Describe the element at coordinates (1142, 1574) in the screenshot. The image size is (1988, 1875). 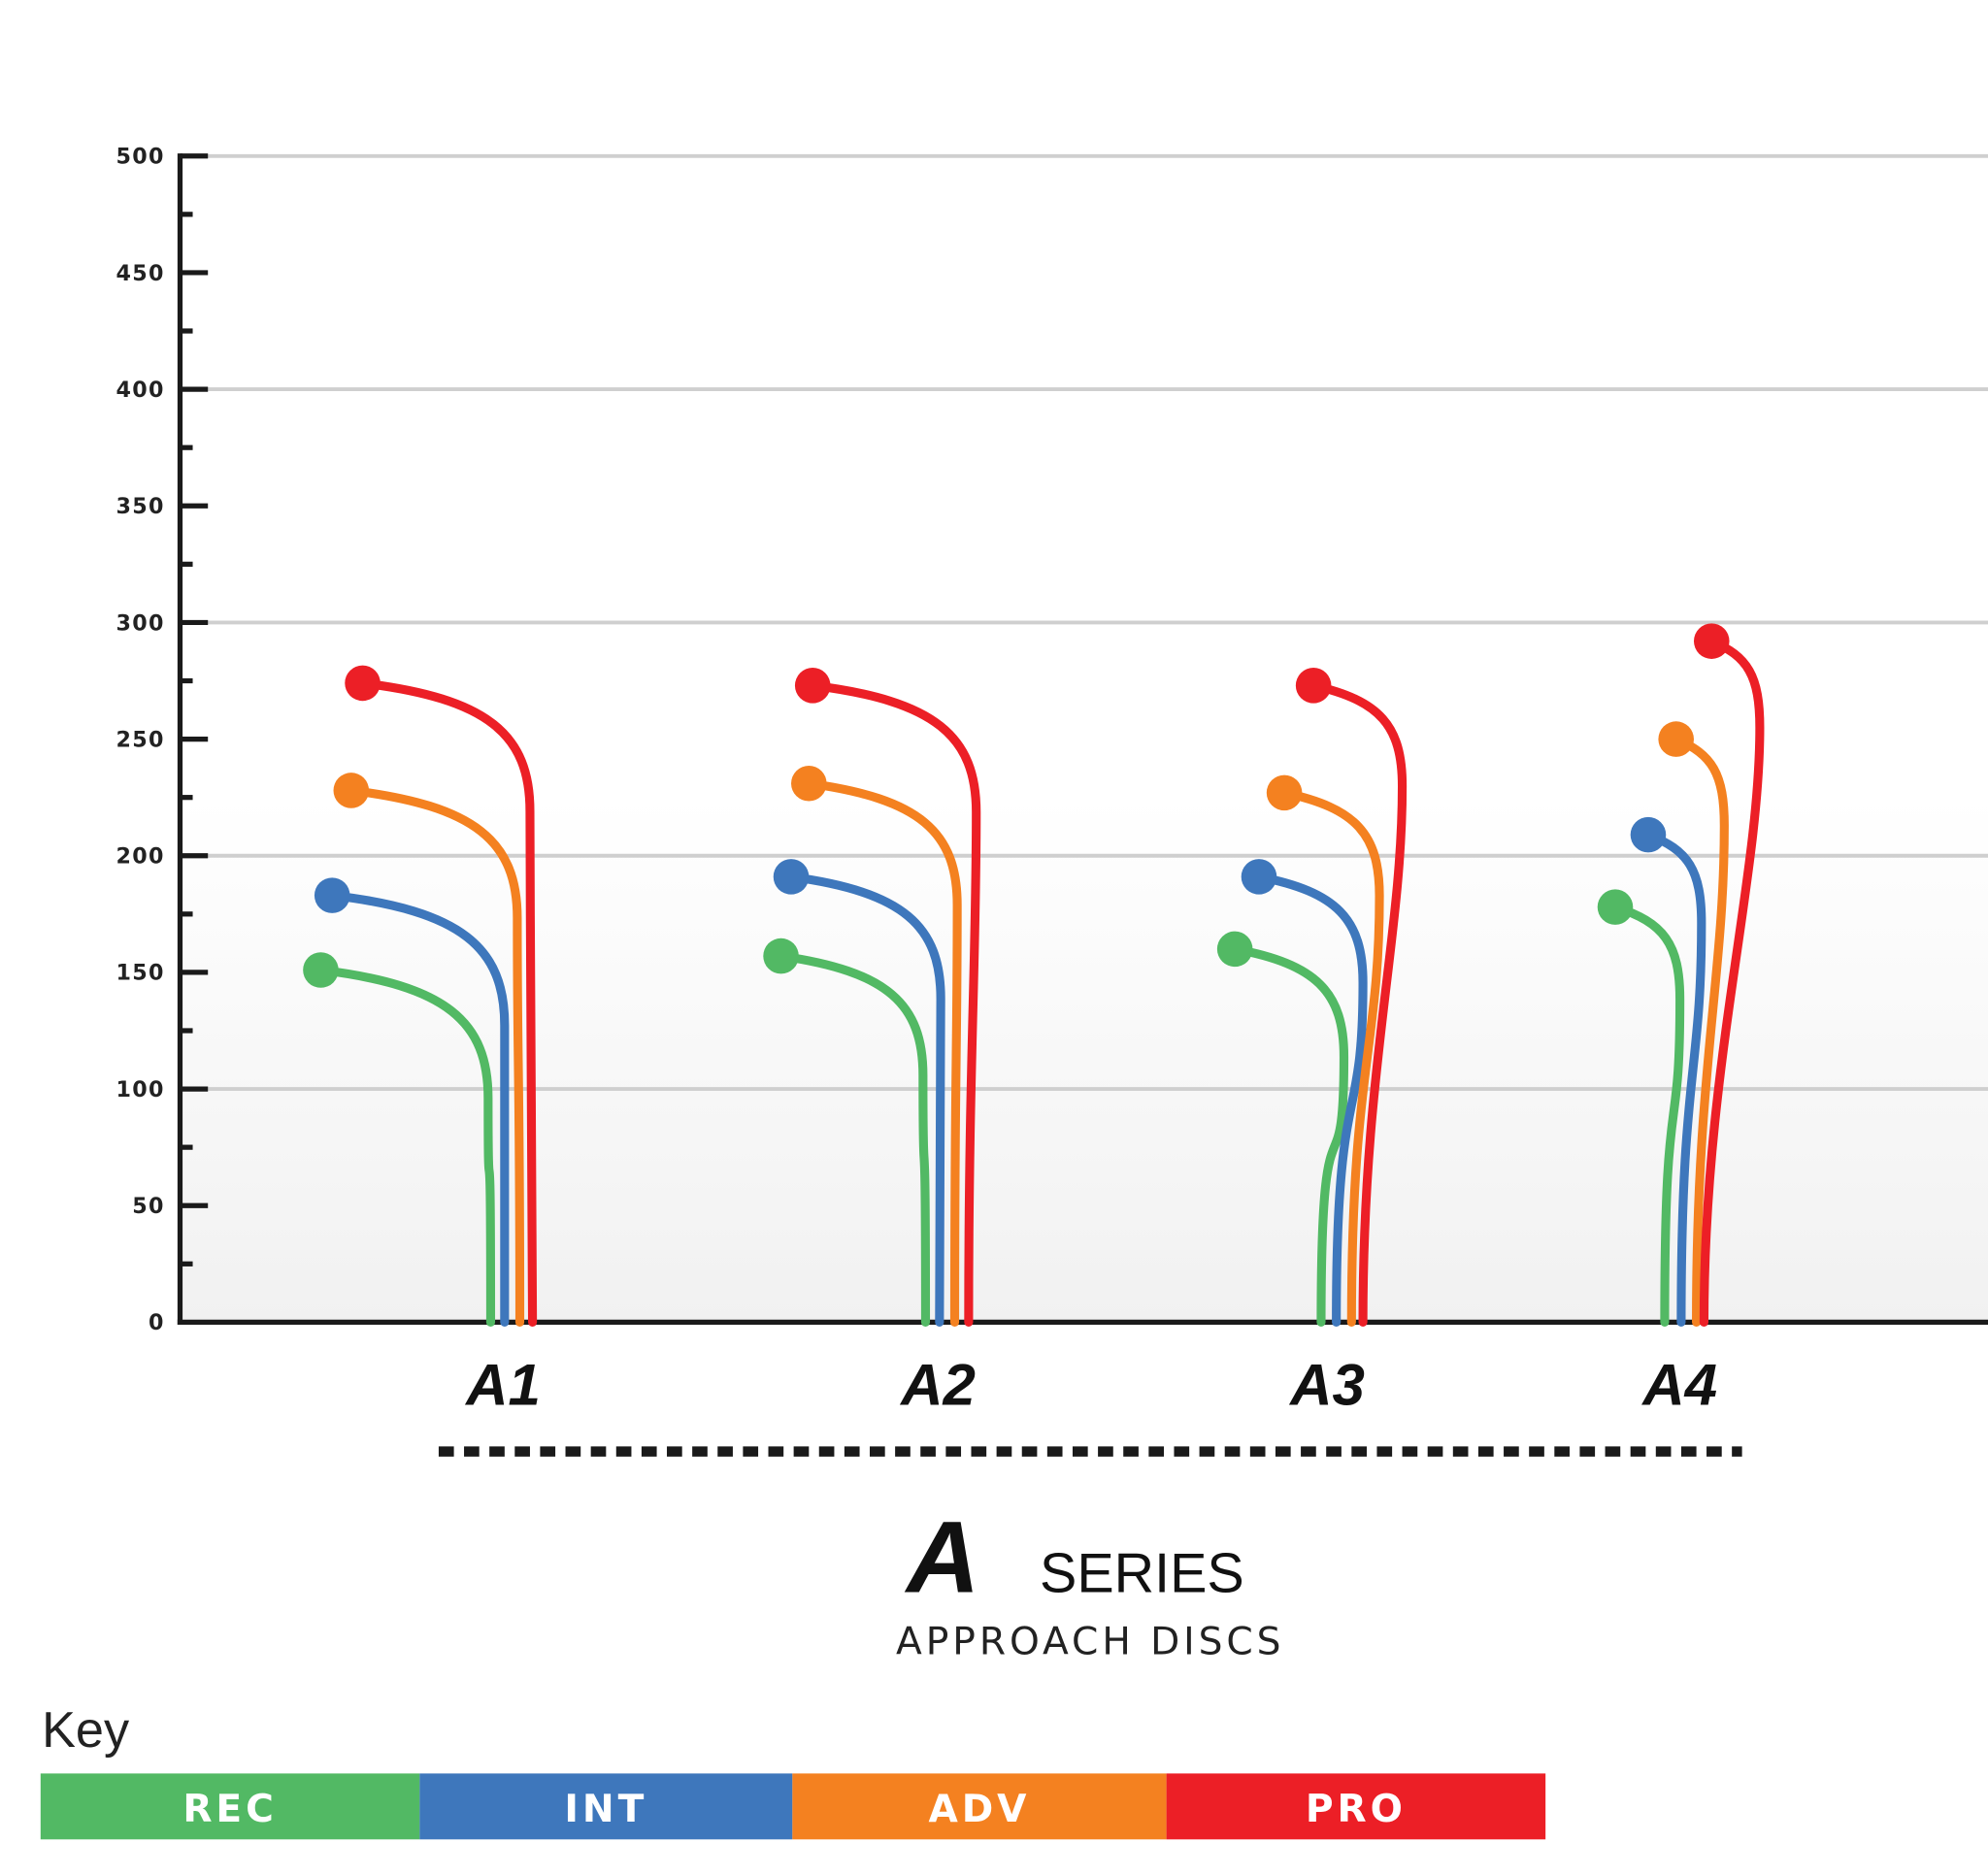
I see `series-title-text: SERIES` at that location.